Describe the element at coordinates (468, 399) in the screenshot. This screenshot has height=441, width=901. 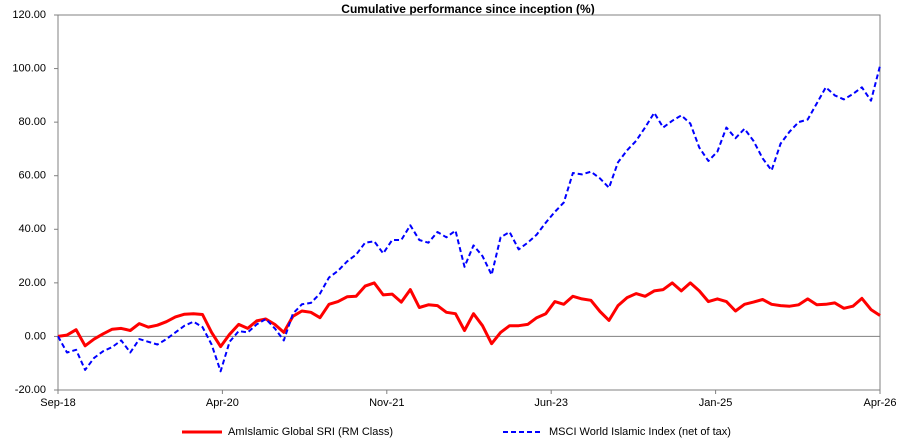
I see `x-axis-ticks: Sep-18 Apr-20 Nov-21 Jun-23 Jan-25 Apr-26` at that location.